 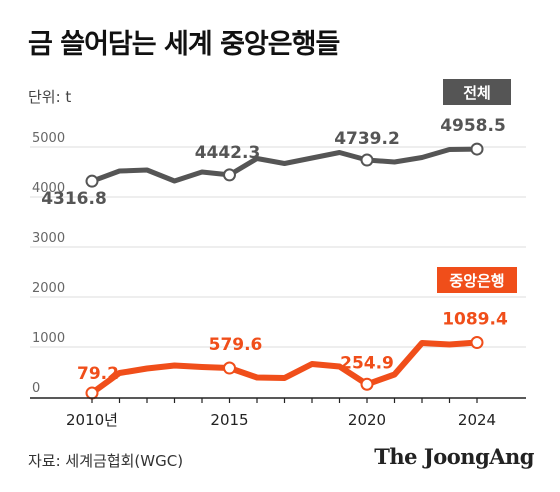 I want to click on data-label: 79.2, so click(x=98, y=374).